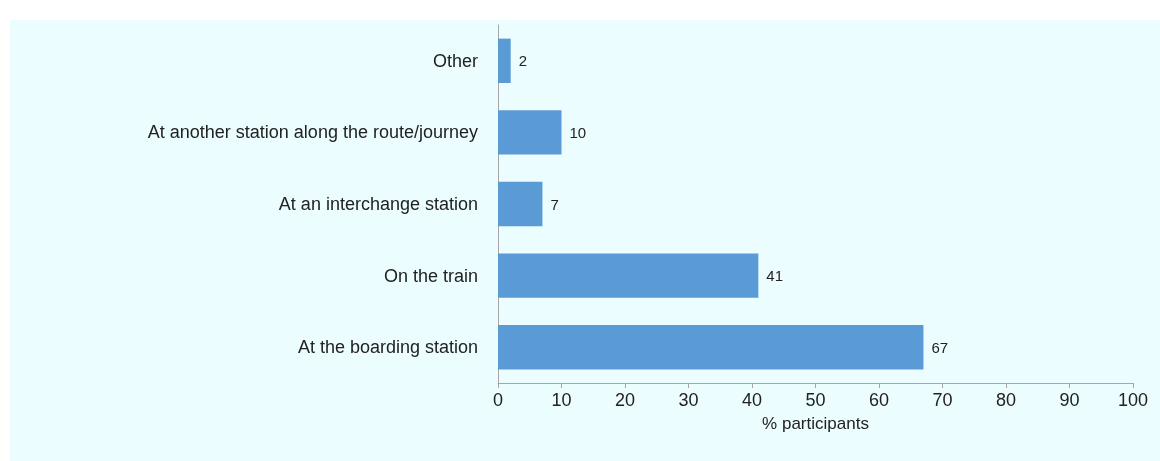 Image resolution: width=1160 pixels, height=461 pixels. What do you see at coordinates (879, 400) in the screenshot?
I see `x-tick-label: 60` at bounding box center [879, 400].